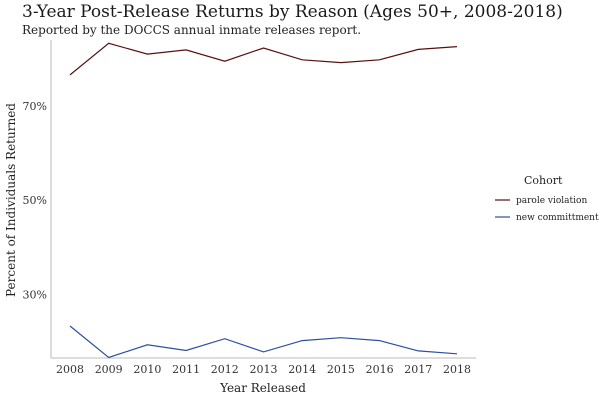 The image size is (600, 400). Describe the element at coordinates (457, 369) in the screenshot. I see `x-tick-label: 2018` at that location.